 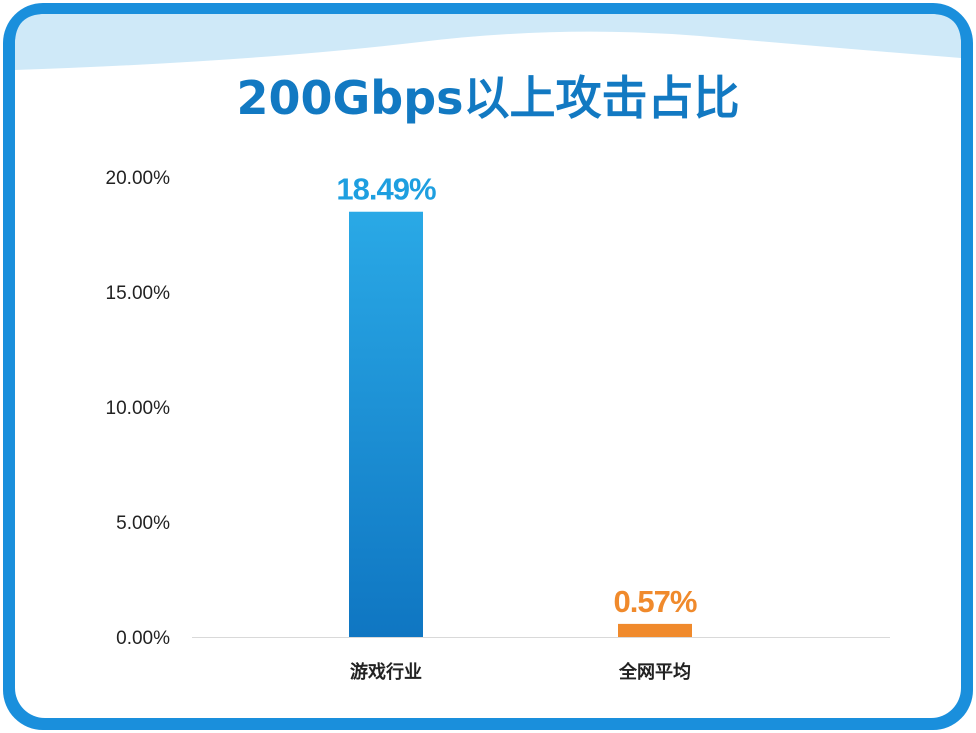 I want to click on bar-value-label: 0.57%, so click(x=655, y=601).